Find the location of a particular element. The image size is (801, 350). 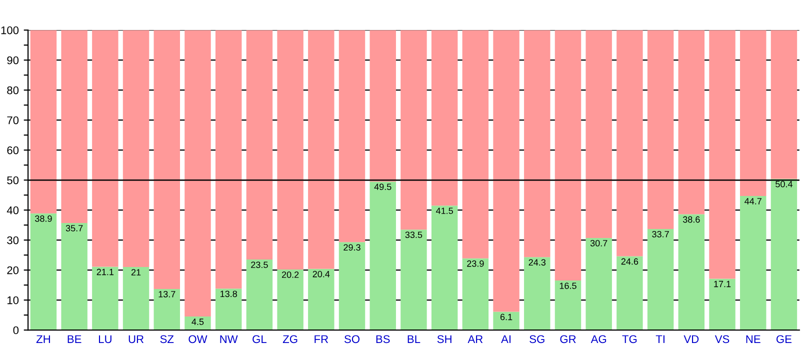

data-label: 6.1 is located at coordinates (506, 317).